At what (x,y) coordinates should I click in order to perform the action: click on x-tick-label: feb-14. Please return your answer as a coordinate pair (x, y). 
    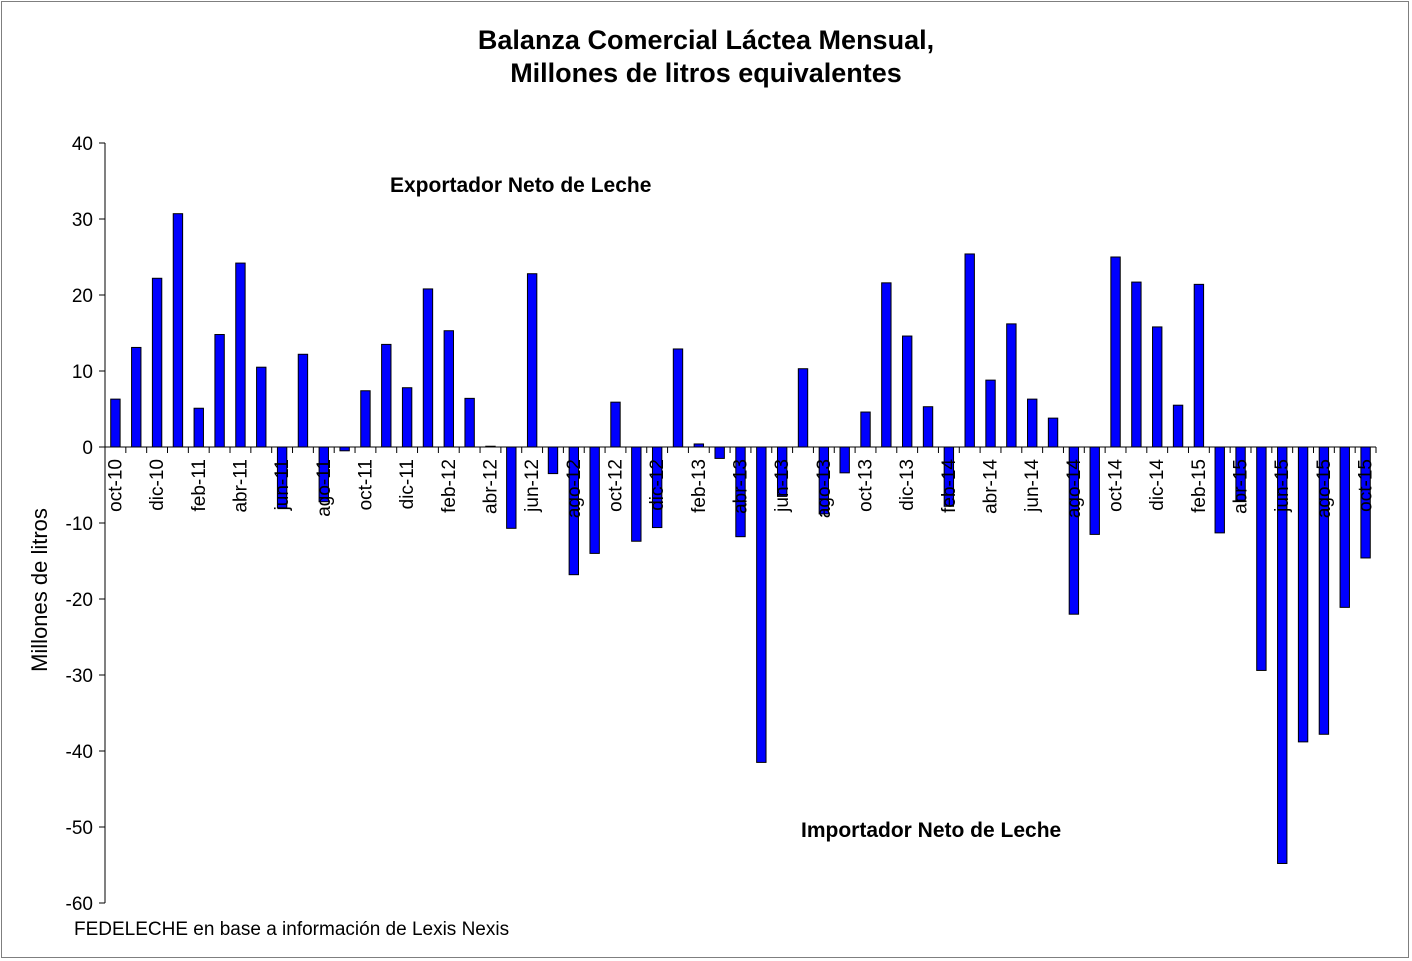
    Looking at the image, I should click on (949, 486).